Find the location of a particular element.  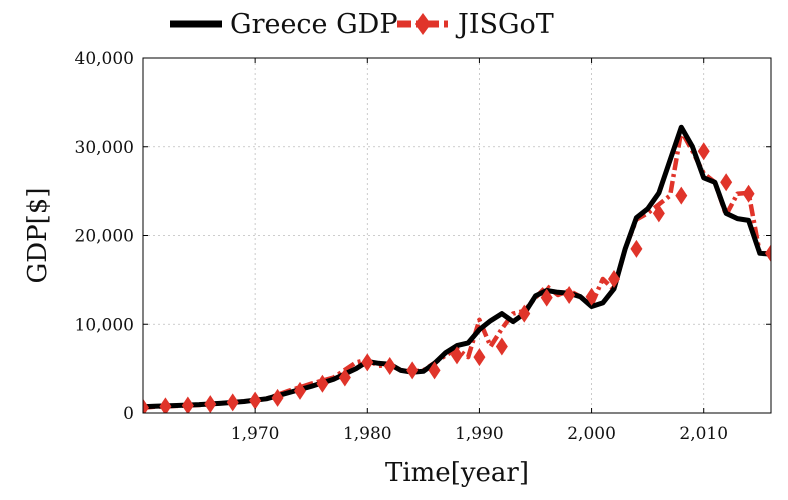

legend-label-jisgot: JISGoT is located at coordinates (504, 24).